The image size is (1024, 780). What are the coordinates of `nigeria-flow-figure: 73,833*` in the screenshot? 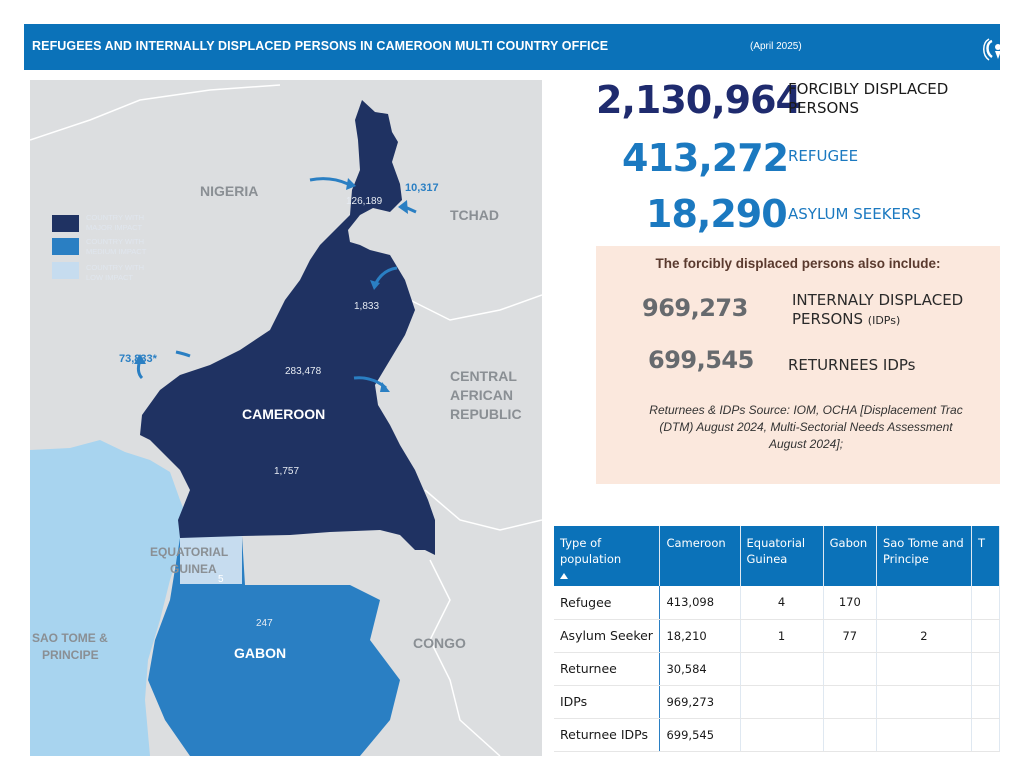 It's located at (138, 359).